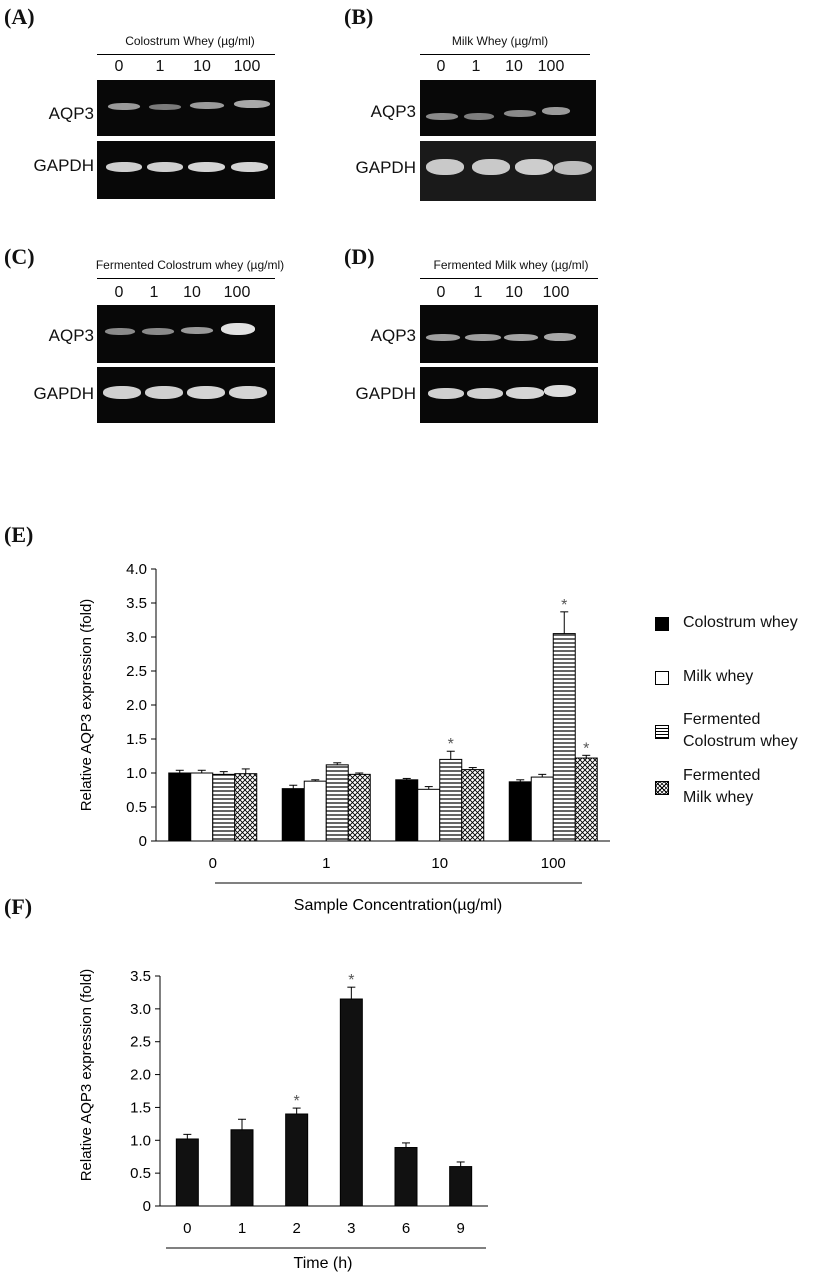 This screenshot has height=1280, width=827. Describe the element at coordinates (406, 1228) in the screenshot. I see `x-tick-label: 6` at that location.